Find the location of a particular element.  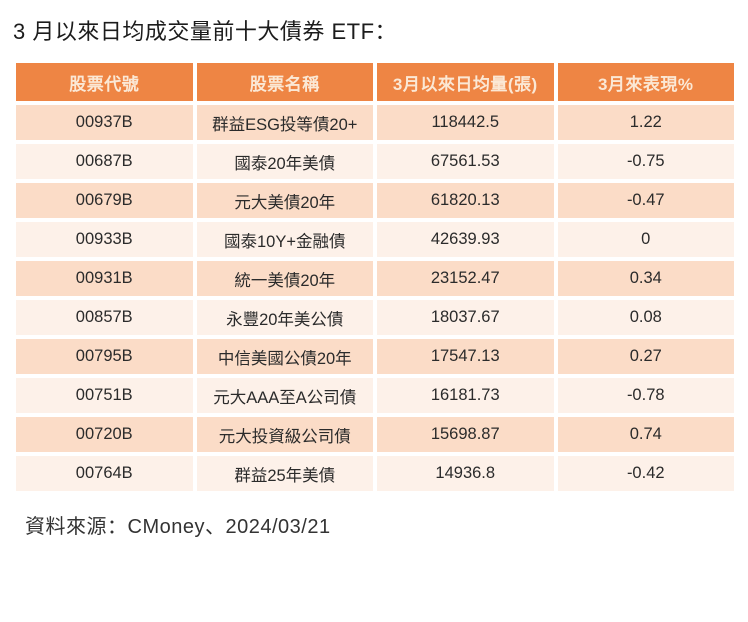

data-source: 資料來源：CMoney、2024/03/21 is located at coordinates (178, 527).